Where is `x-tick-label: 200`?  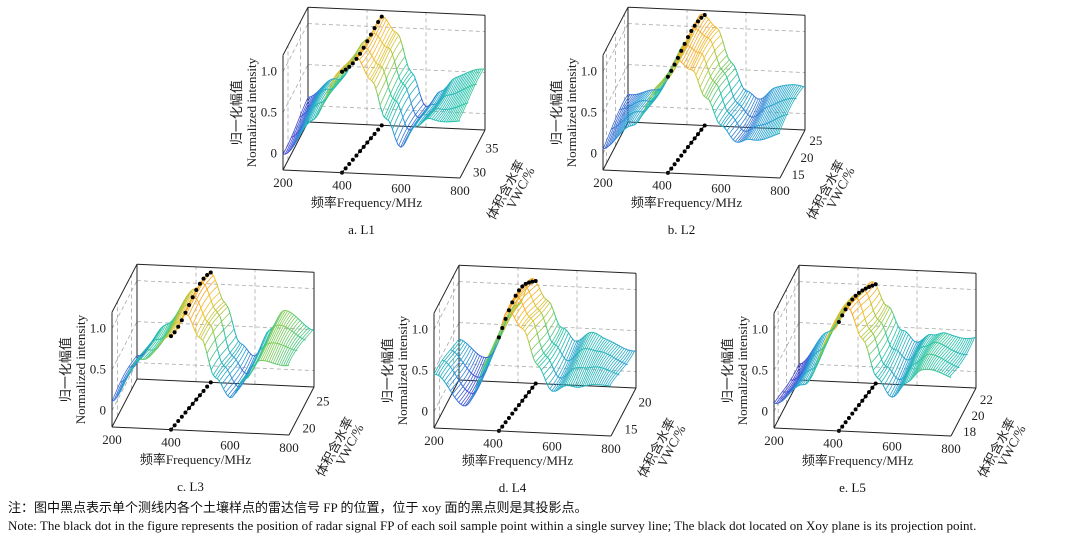
x-tick-label: 200 is located at coordinates (774, 440).